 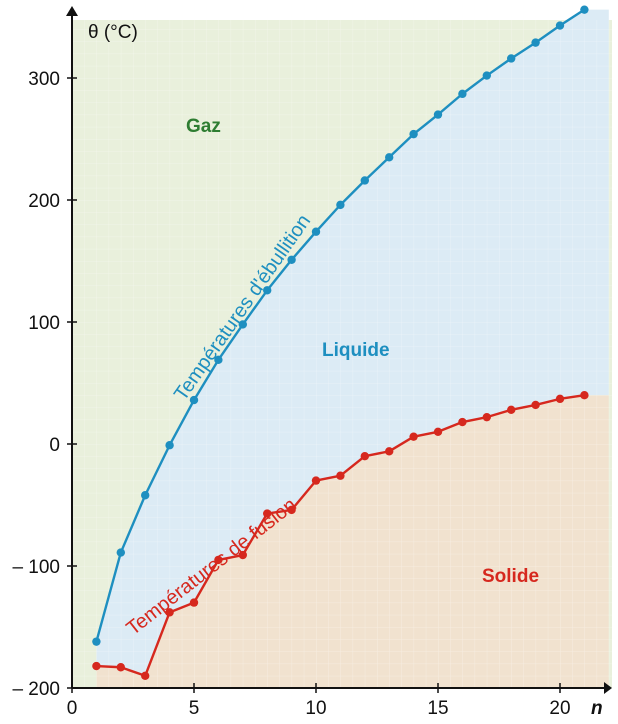 I want to click on y-tick-label: 200, so click(x=44, y=201).